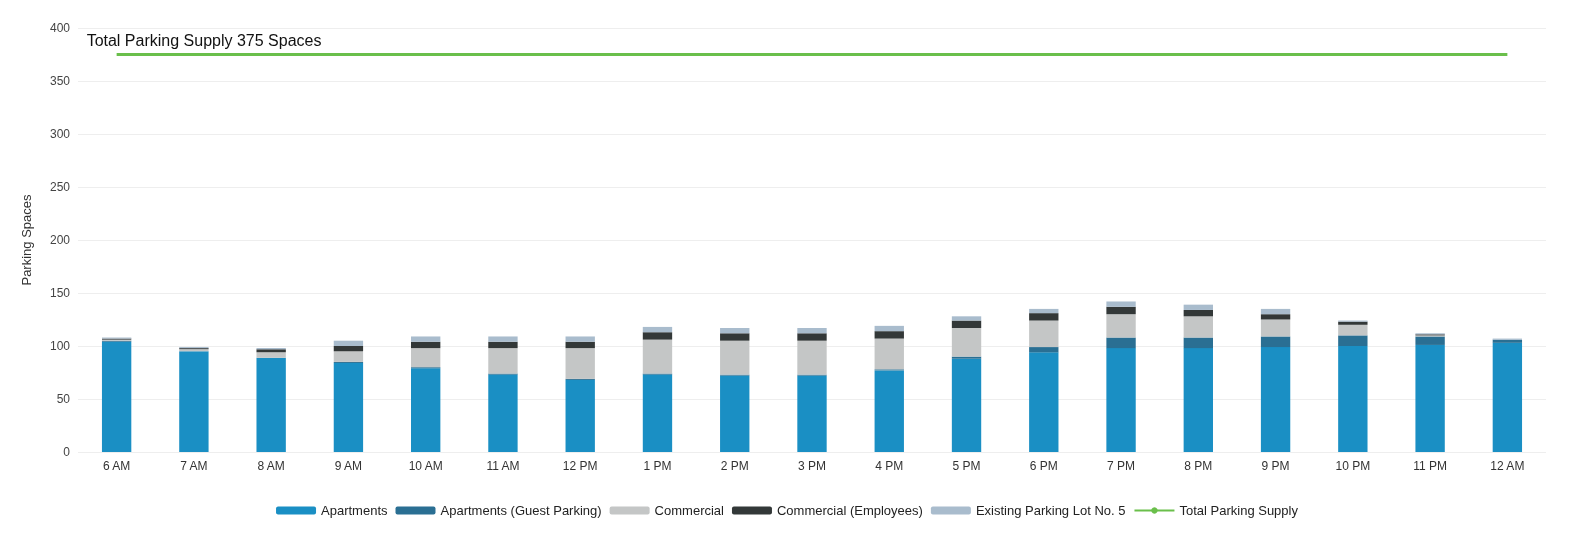 This screenshot has height=540, width=1574. Describe the element at coordinates (60, 187) in the screenshot. I see `y-tick-label: 250` at that location.